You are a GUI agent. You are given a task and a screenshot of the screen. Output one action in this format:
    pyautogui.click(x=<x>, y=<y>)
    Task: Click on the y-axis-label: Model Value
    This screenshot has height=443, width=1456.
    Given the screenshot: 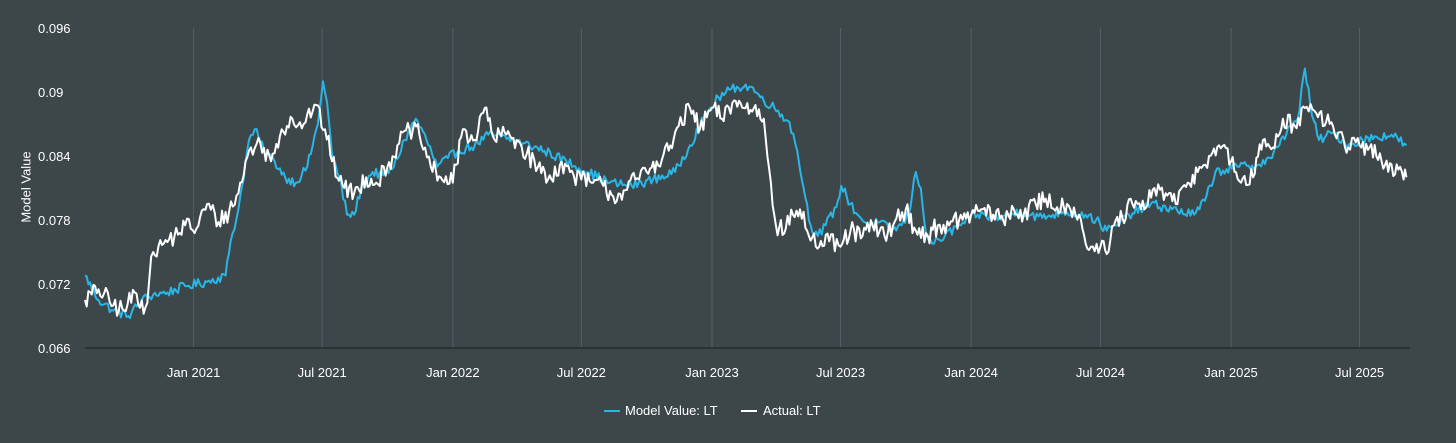 What is the action you would take?
    pyautogui.click(x=25, y=186)
    